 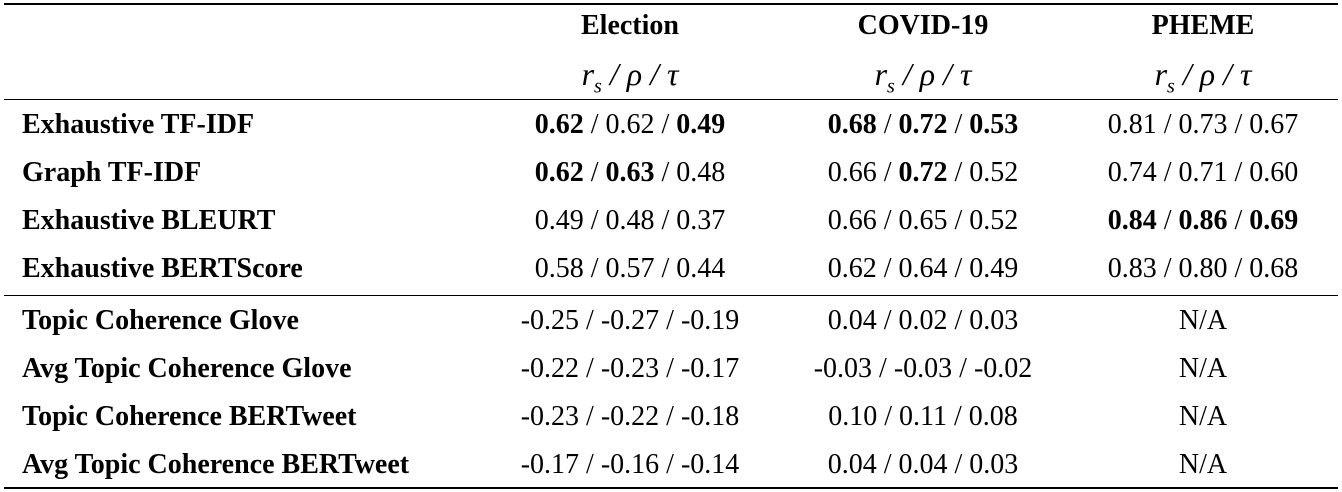 I want to click on column-header-election: Election, so click(x=630, y=25).